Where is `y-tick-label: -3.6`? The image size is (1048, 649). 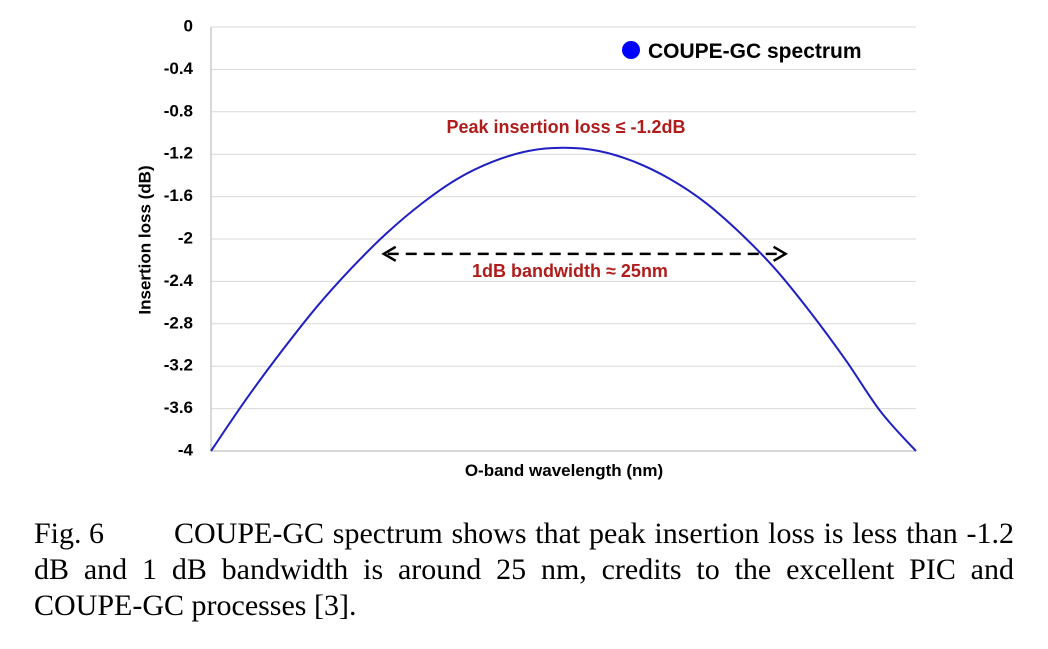
y-tick-label: -3.6 is located at coordinates (178, 407).